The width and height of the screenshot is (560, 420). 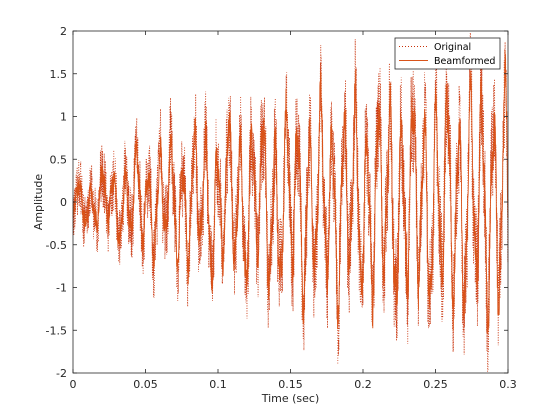 I want to click on x-tick-label: 0, so click(x=73, y=384).